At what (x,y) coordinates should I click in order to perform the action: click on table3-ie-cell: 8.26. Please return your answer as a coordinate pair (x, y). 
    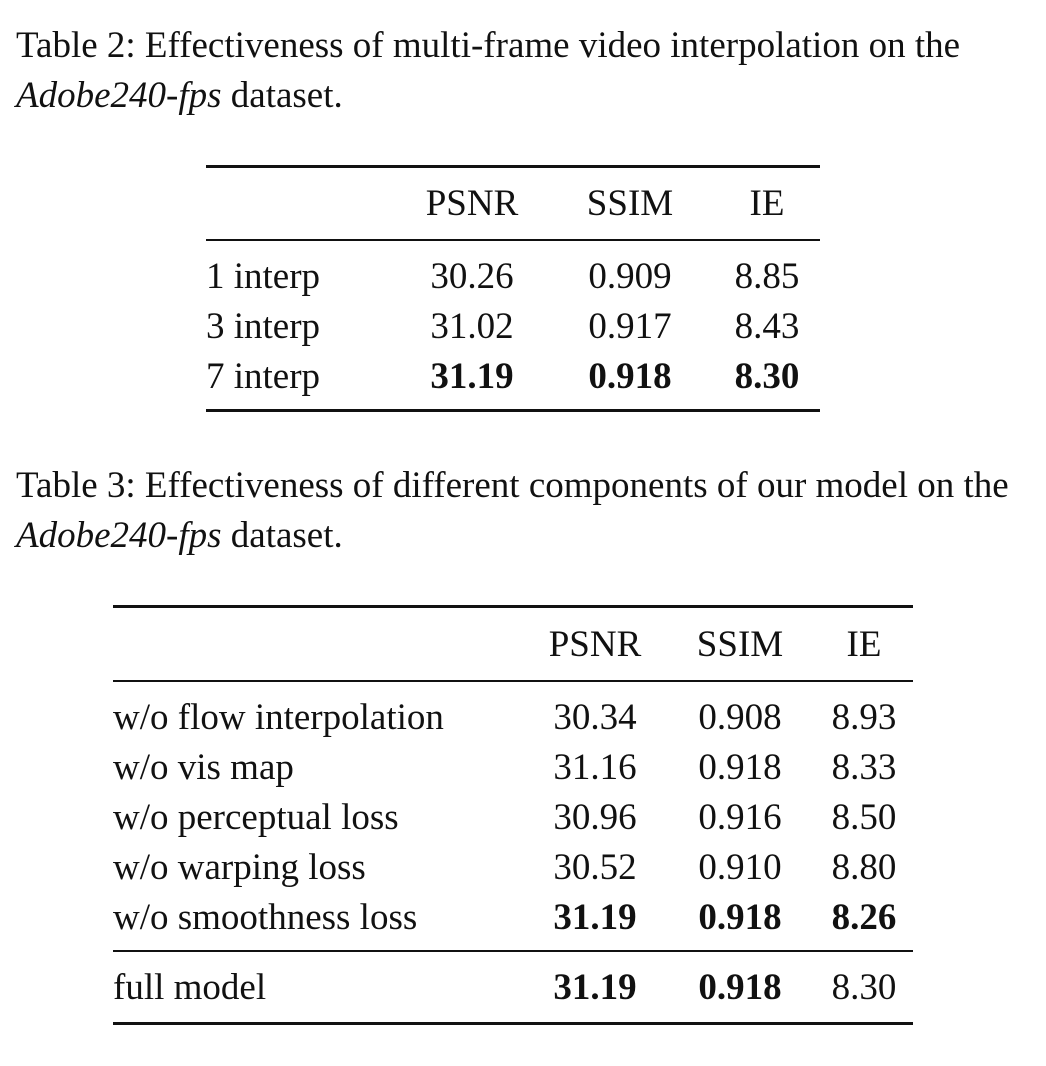
    Looking at the image, I should click on (864, 922).